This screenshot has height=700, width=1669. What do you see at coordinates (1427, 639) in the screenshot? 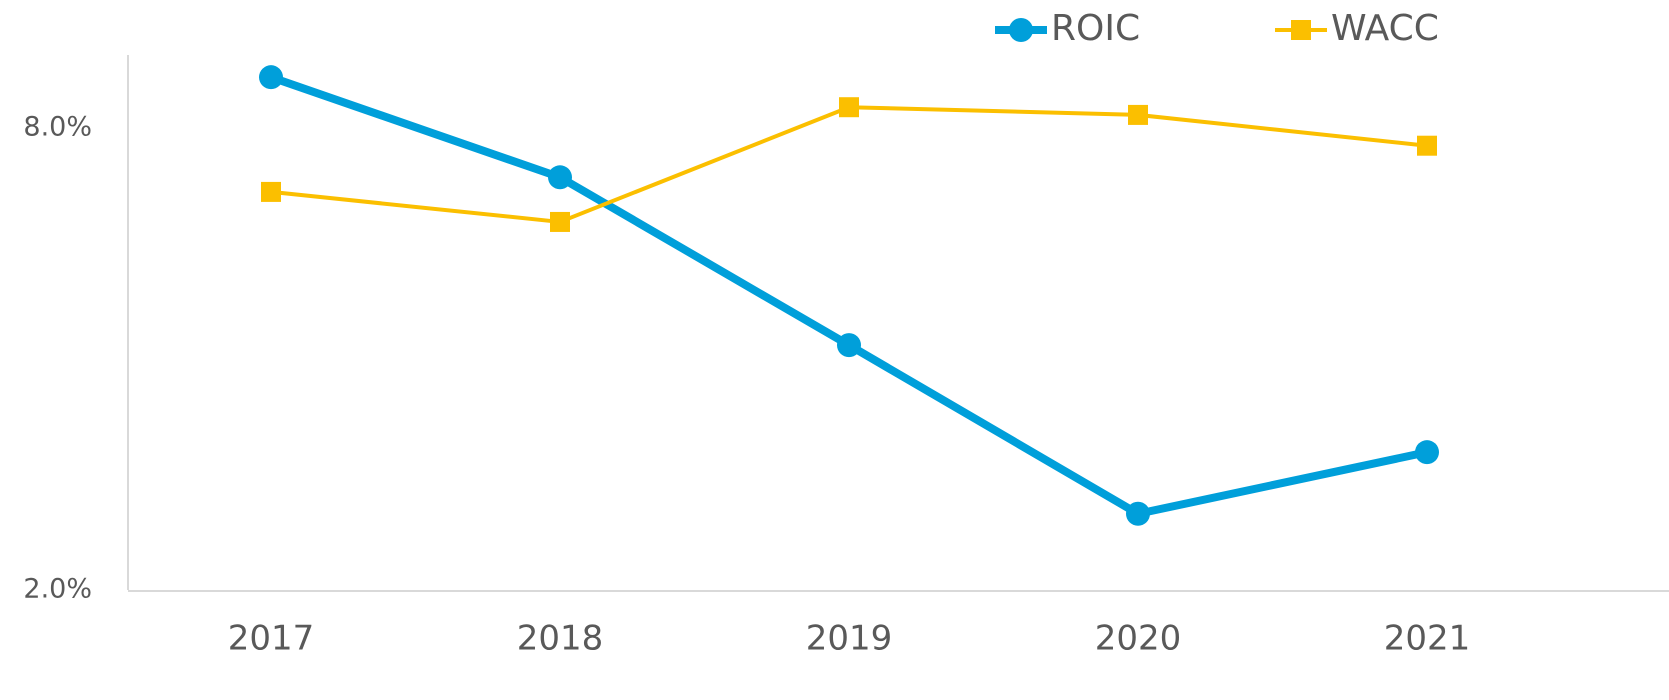
I see `x-tick-label: 2021` at bounding box center [1427, 639].